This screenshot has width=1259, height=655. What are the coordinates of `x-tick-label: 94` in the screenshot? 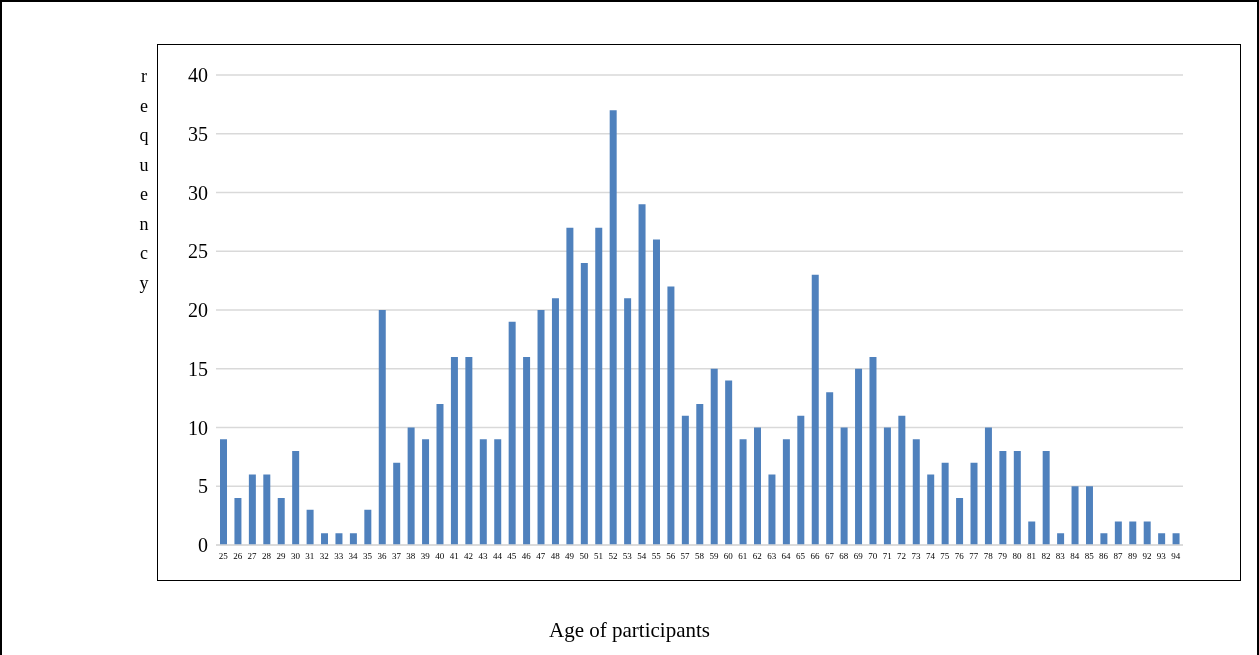 It's located at (1176, 556).